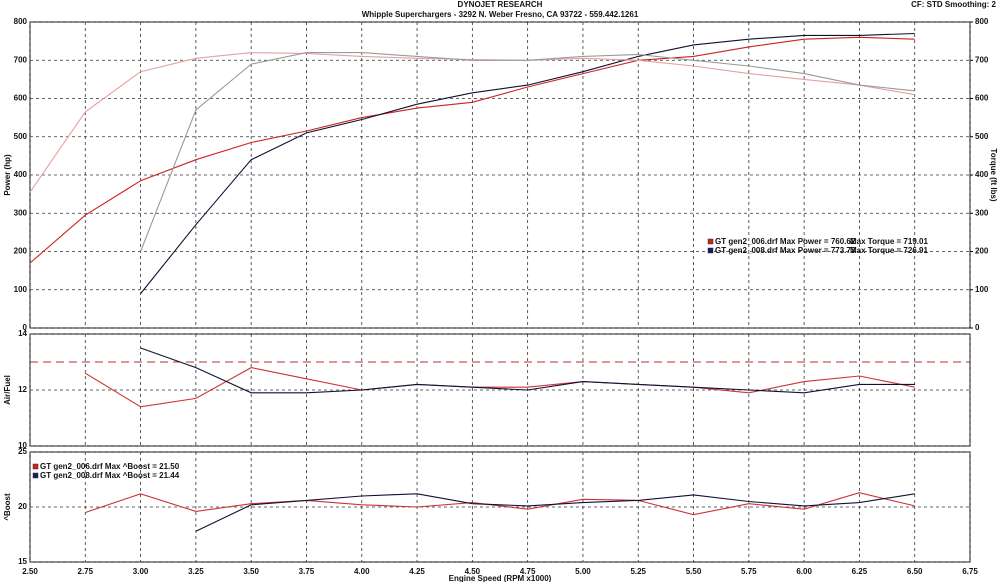  What do you see at coordinates (21, 251) in the screenshot?
I see `y-tick-label: 200` at bounding box center [21, 251].